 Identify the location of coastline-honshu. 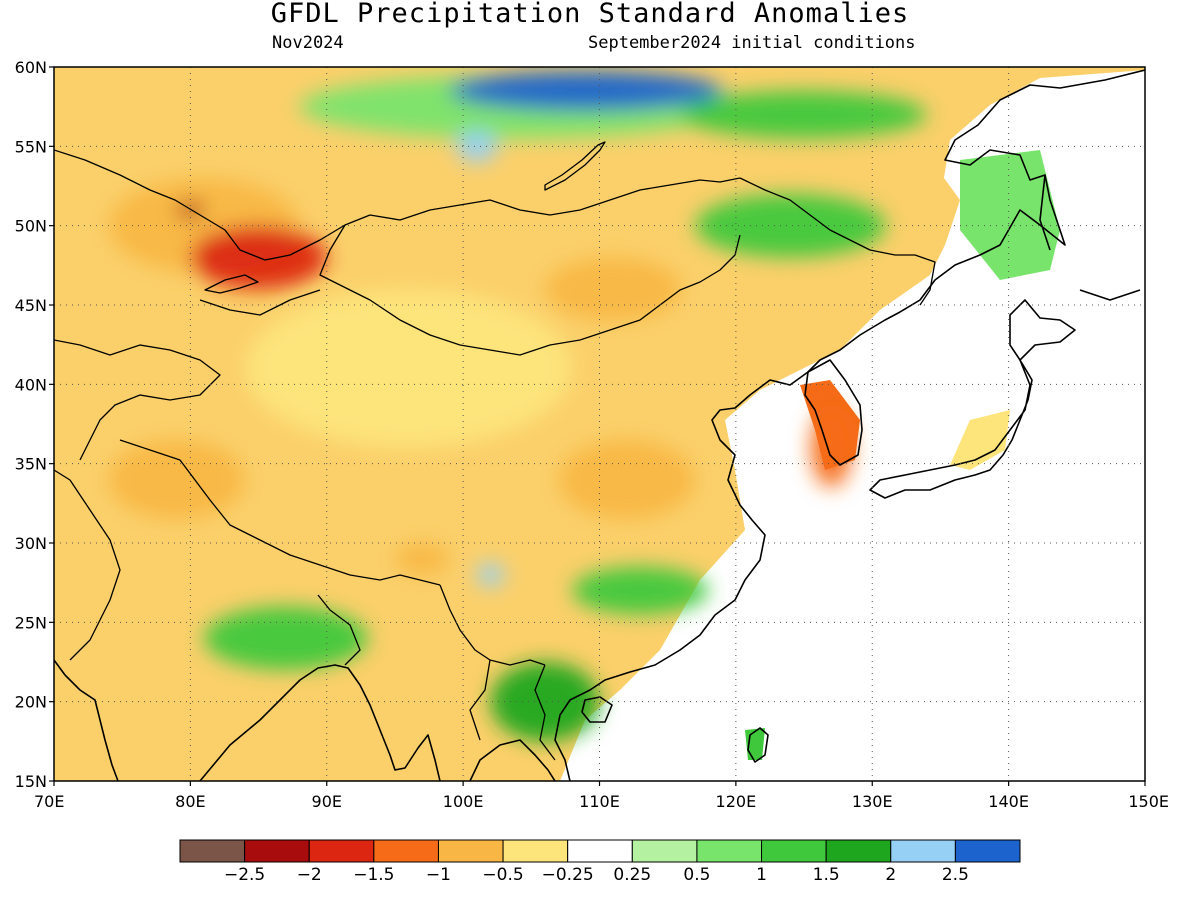
(951, 429).